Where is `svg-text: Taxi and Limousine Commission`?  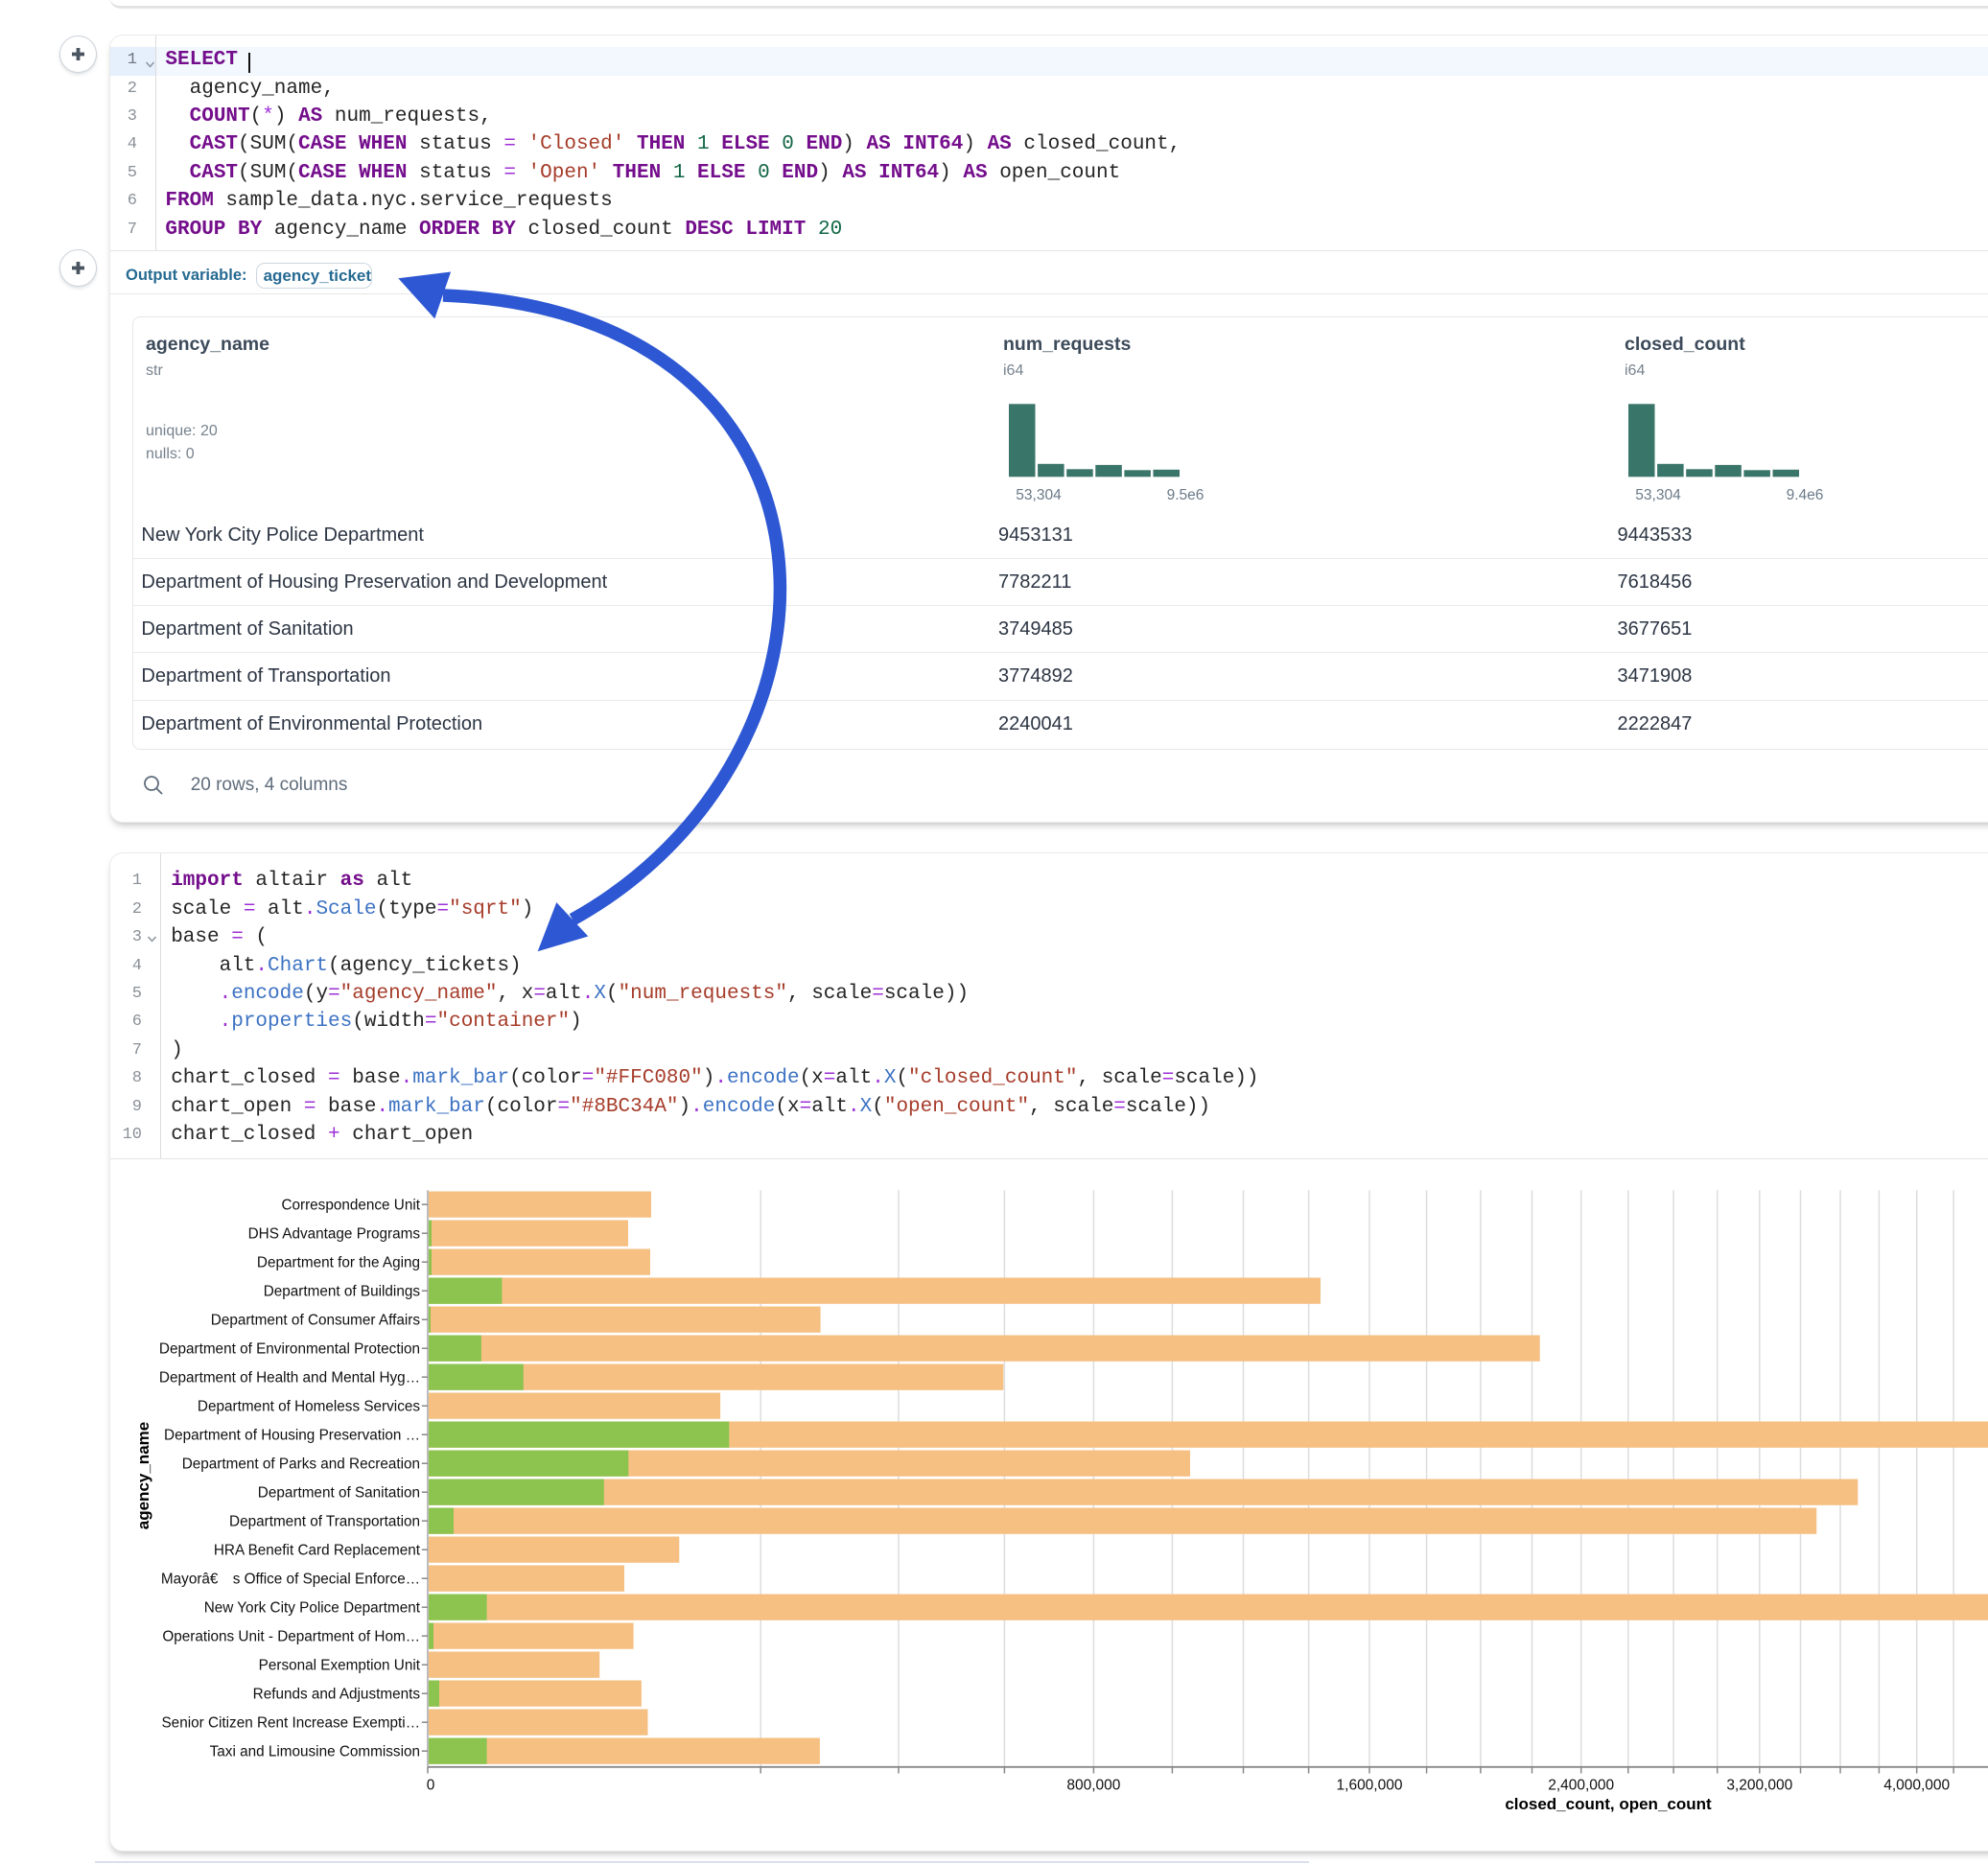
svg-text: Taxi and Limousine Commission is located at coordinates (315, 1752).